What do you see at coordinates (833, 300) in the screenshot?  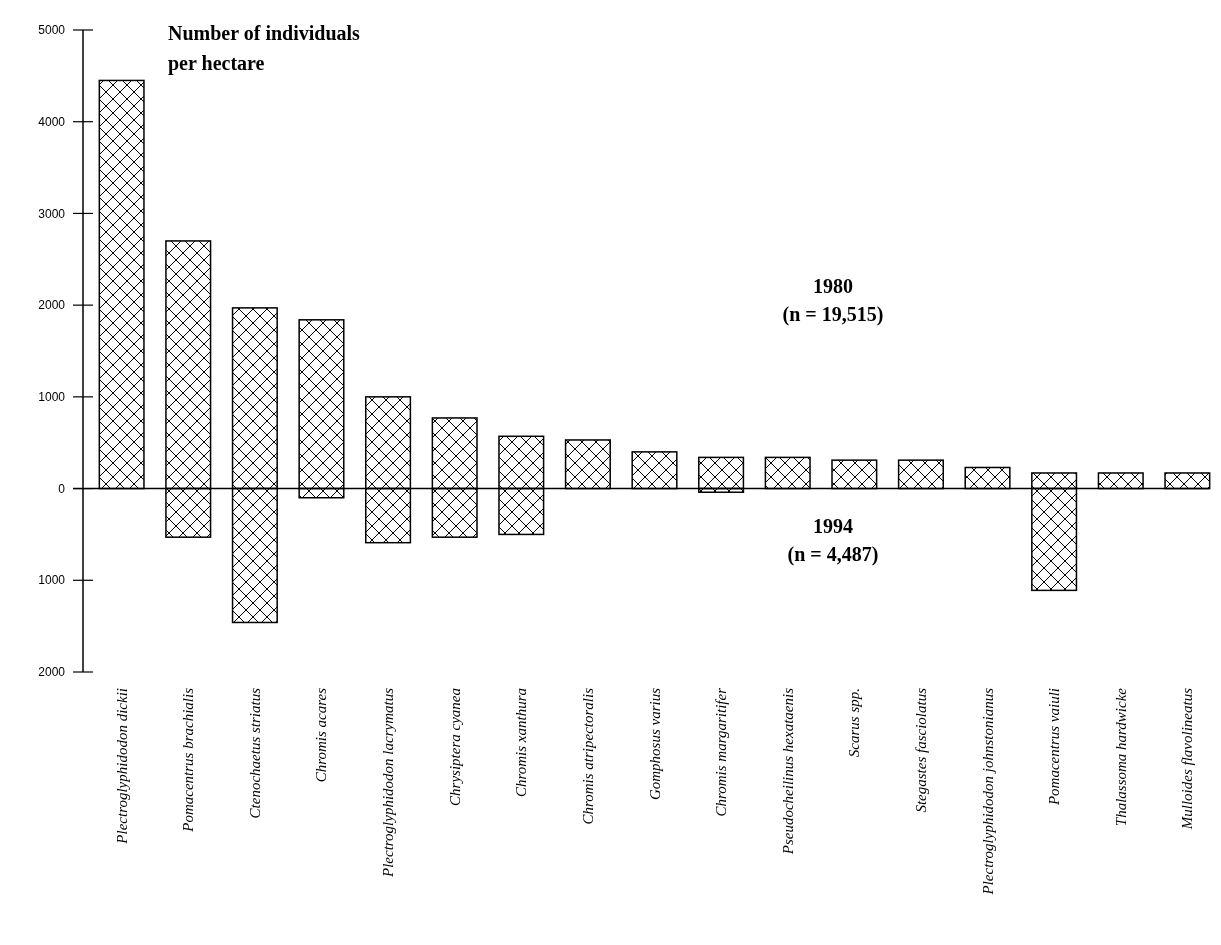 I see `annotation: 1980 (n = 19,515)` at bounding box center [833, 300].